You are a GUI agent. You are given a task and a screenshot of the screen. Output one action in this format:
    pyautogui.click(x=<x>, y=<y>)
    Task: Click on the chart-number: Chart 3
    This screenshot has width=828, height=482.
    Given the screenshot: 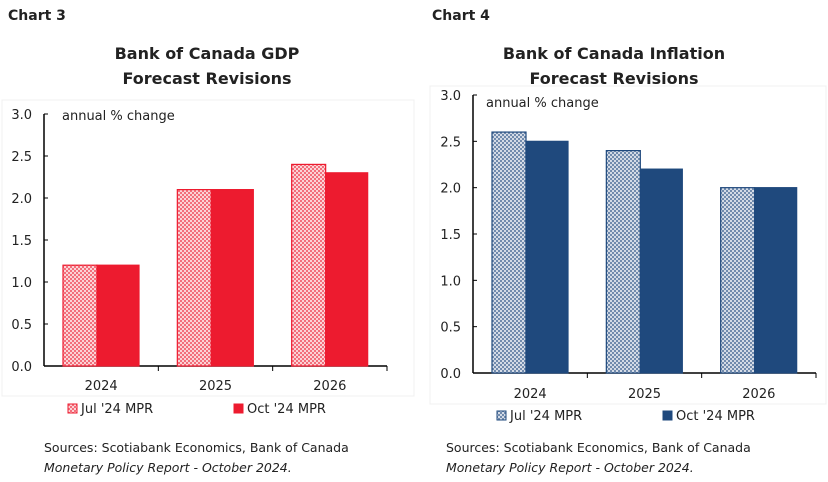 What is the action you would take?
    pyautogui.click(x=37, y=16)
    